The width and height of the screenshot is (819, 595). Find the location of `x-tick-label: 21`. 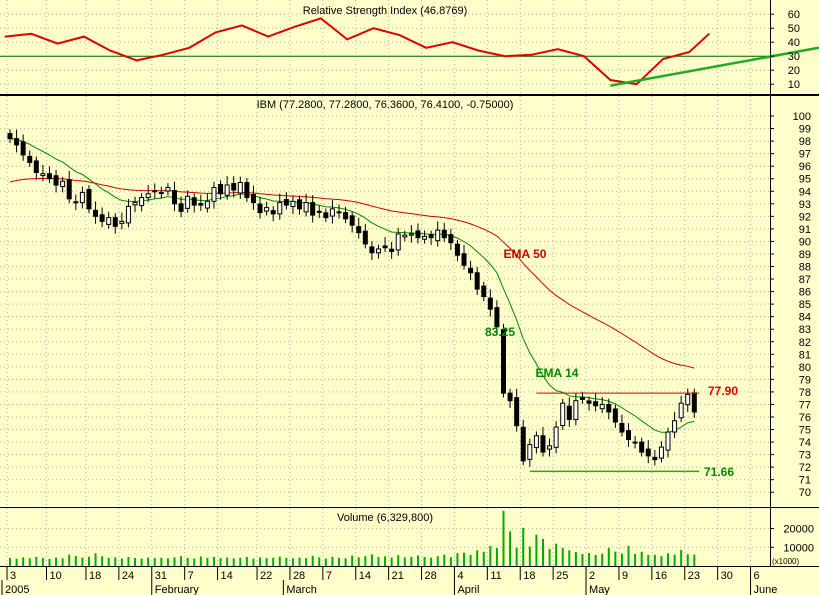

x-tick-label: 21 is located at coordinates (398, 576).